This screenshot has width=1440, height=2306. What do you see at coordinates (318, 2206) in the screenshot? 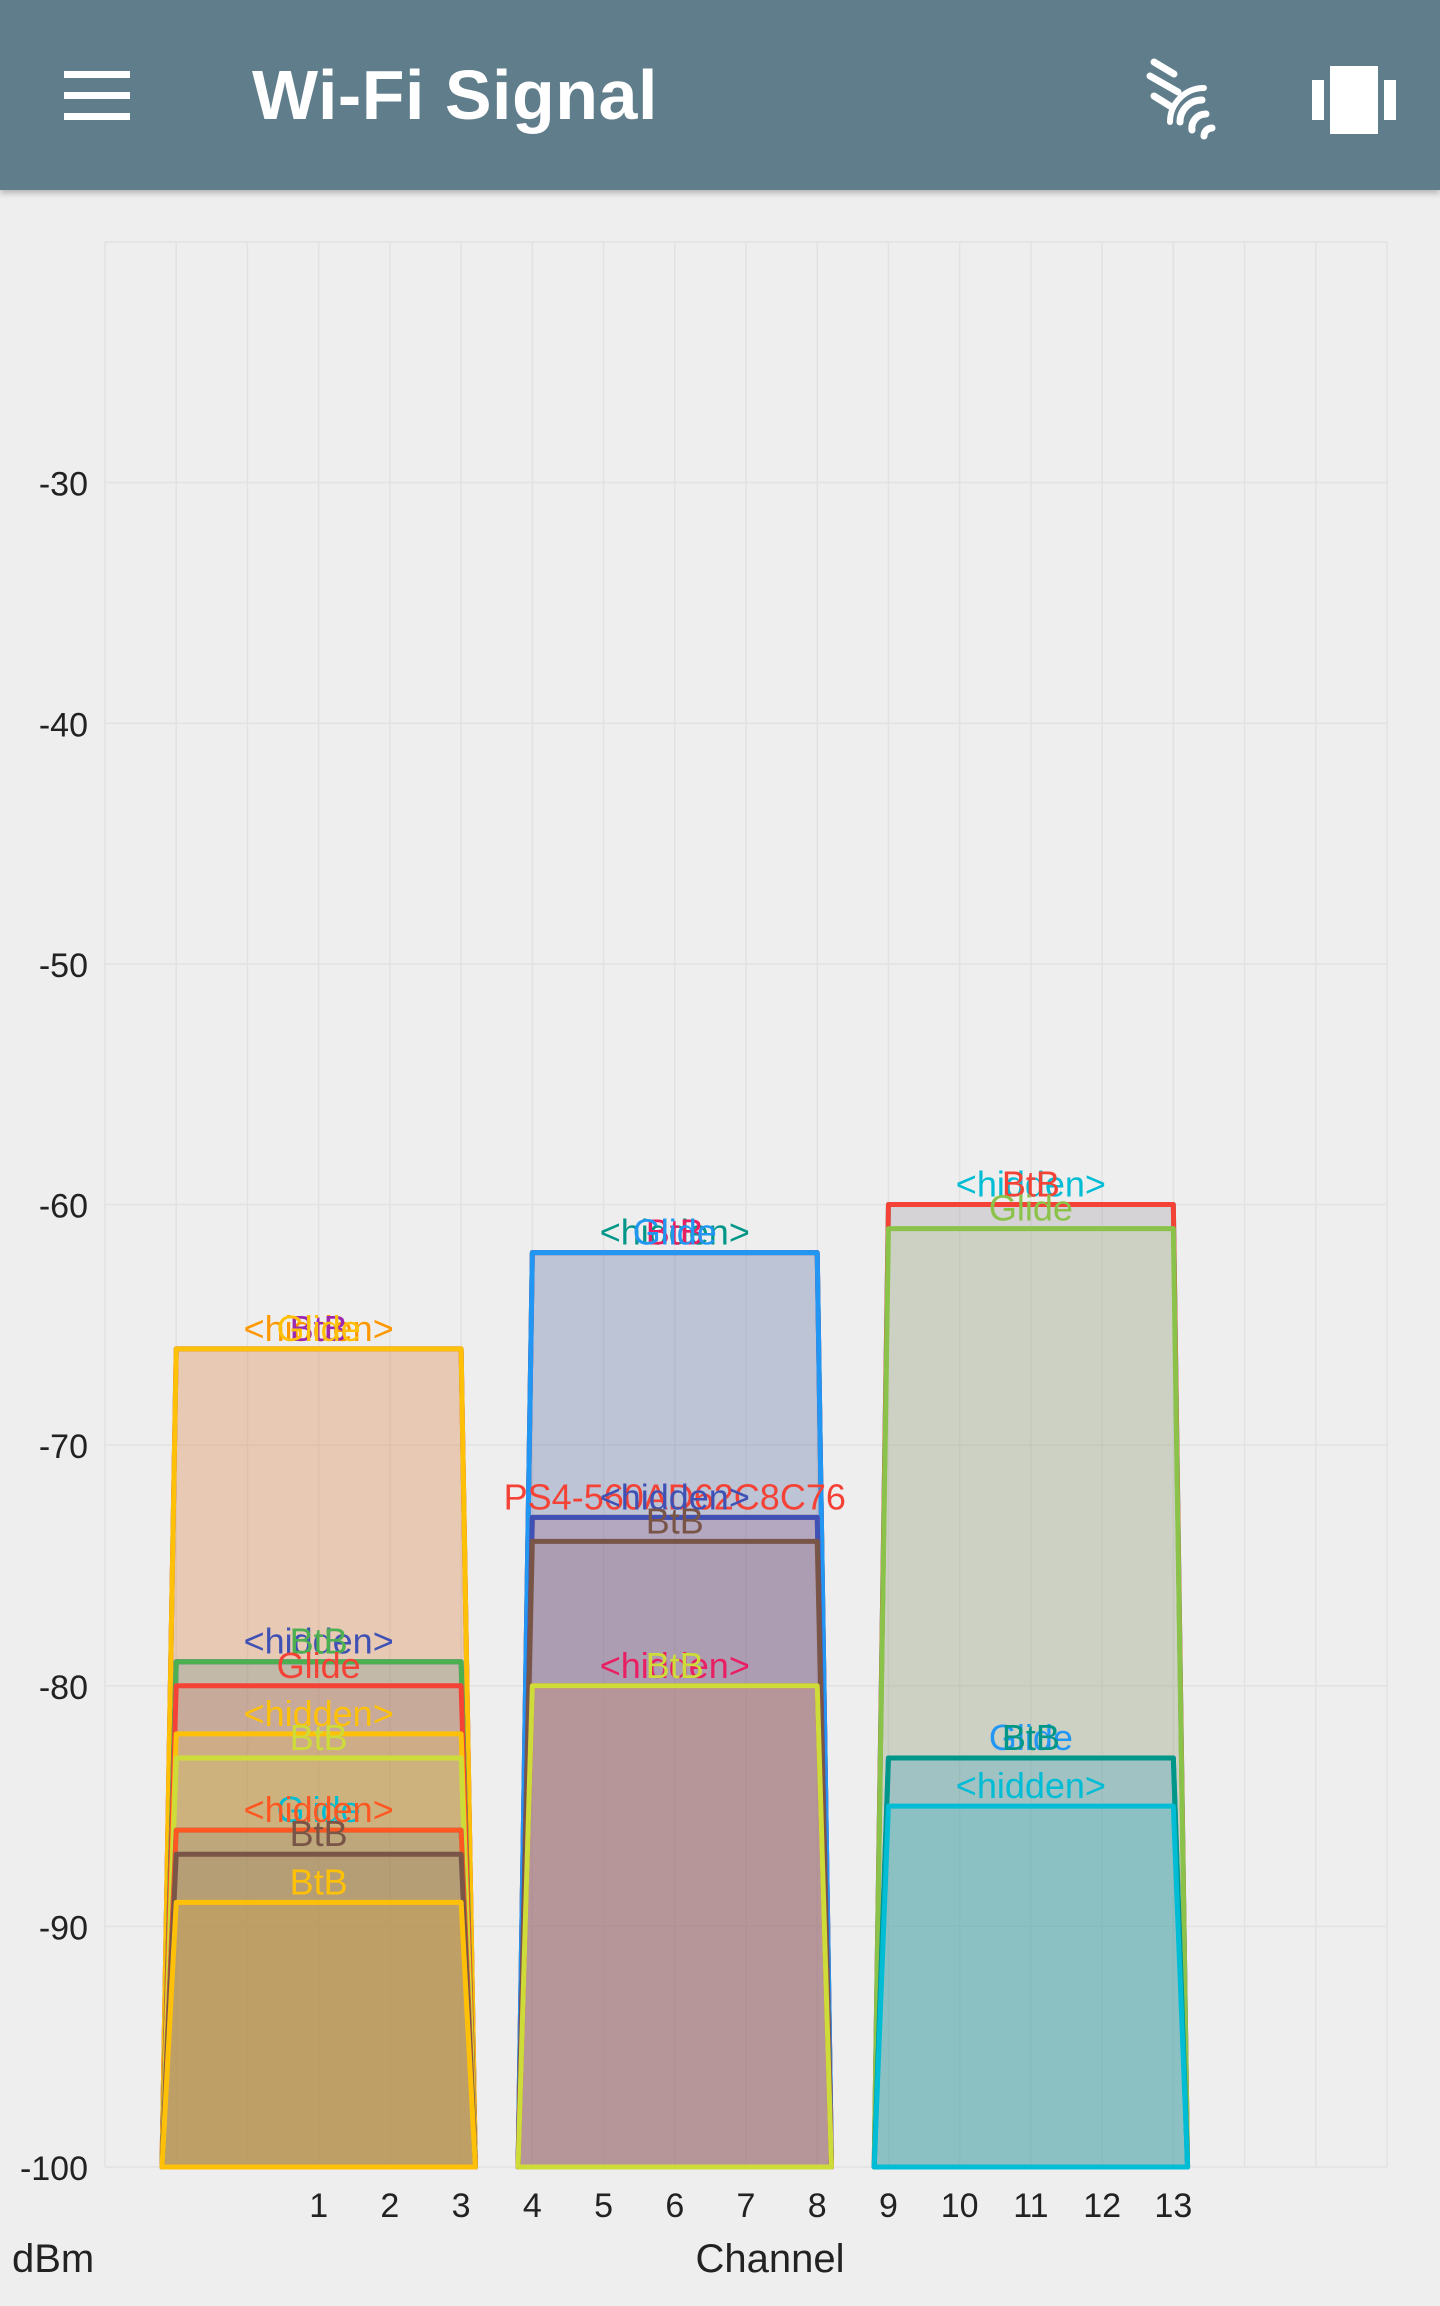
I see `x-tick-label: 1` at bounding box center [318, 2206].